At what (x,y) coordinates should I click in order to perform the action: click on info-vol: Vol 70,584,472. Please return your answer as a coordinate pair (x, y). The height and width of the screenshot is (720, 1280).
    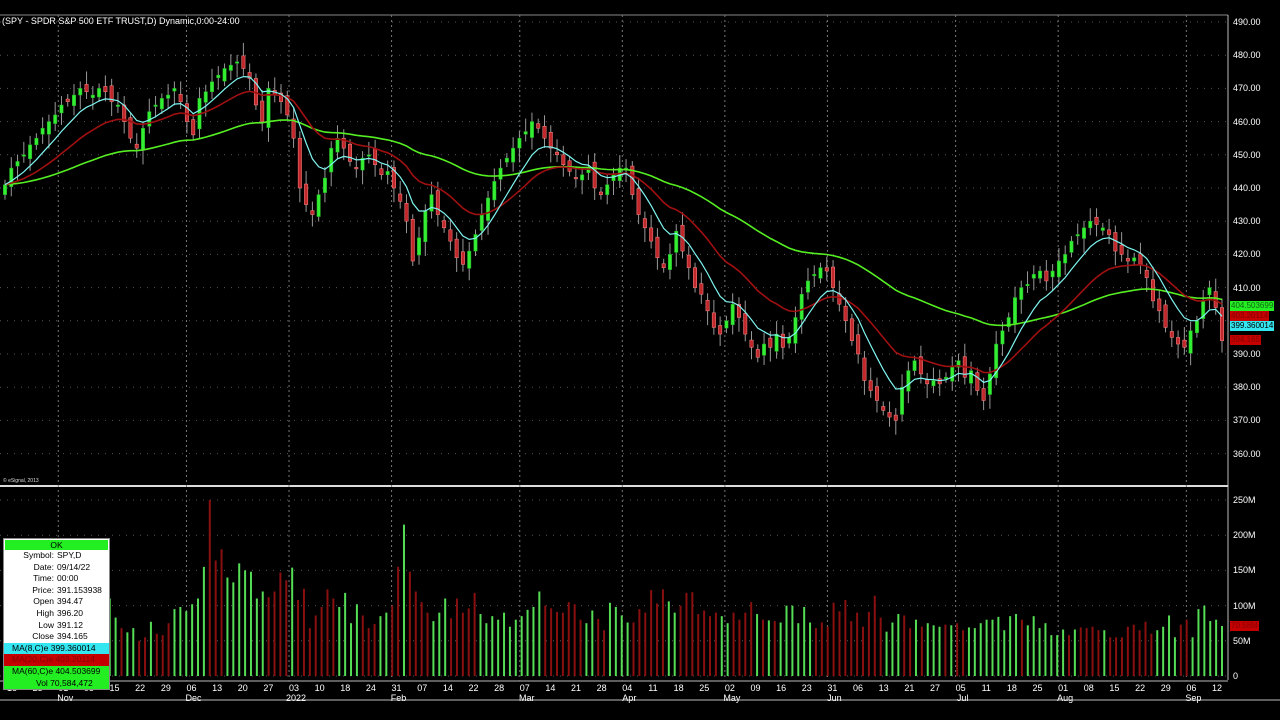
    Looking at the image, I should click on (56, 683).